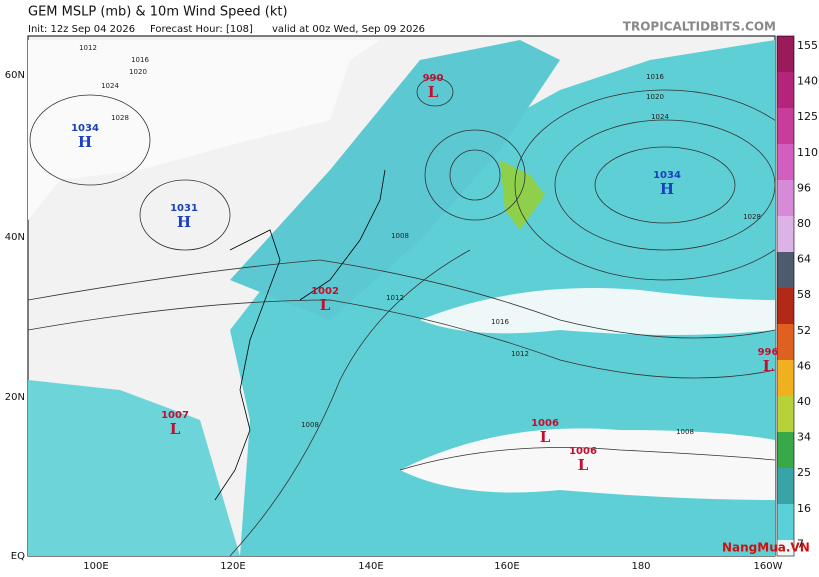 The image size is (819, 577). Describe the element at coordinates (804, 259) in the screenshot. I see `colorbar-label: 64` at that location.